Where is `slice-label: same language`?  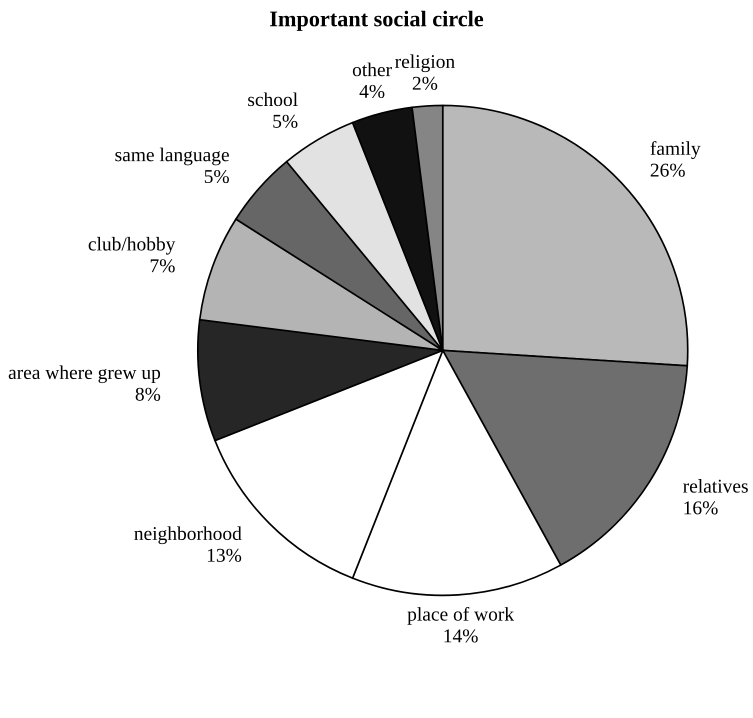 slice-label: same language is located at coordinates (172, 157).